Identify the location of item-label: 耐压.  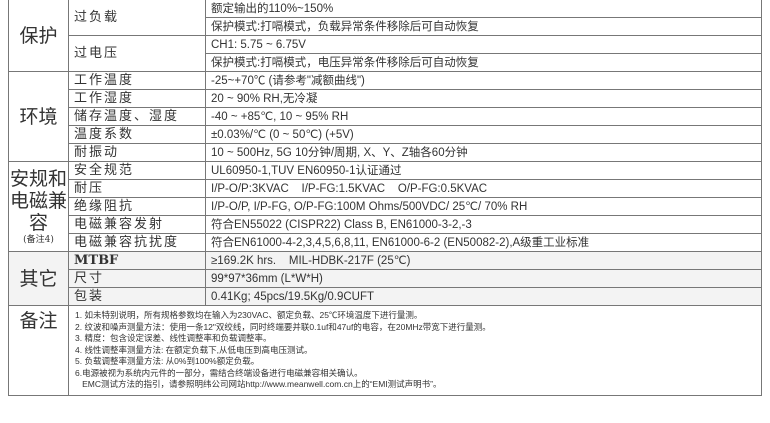
(137, 188).